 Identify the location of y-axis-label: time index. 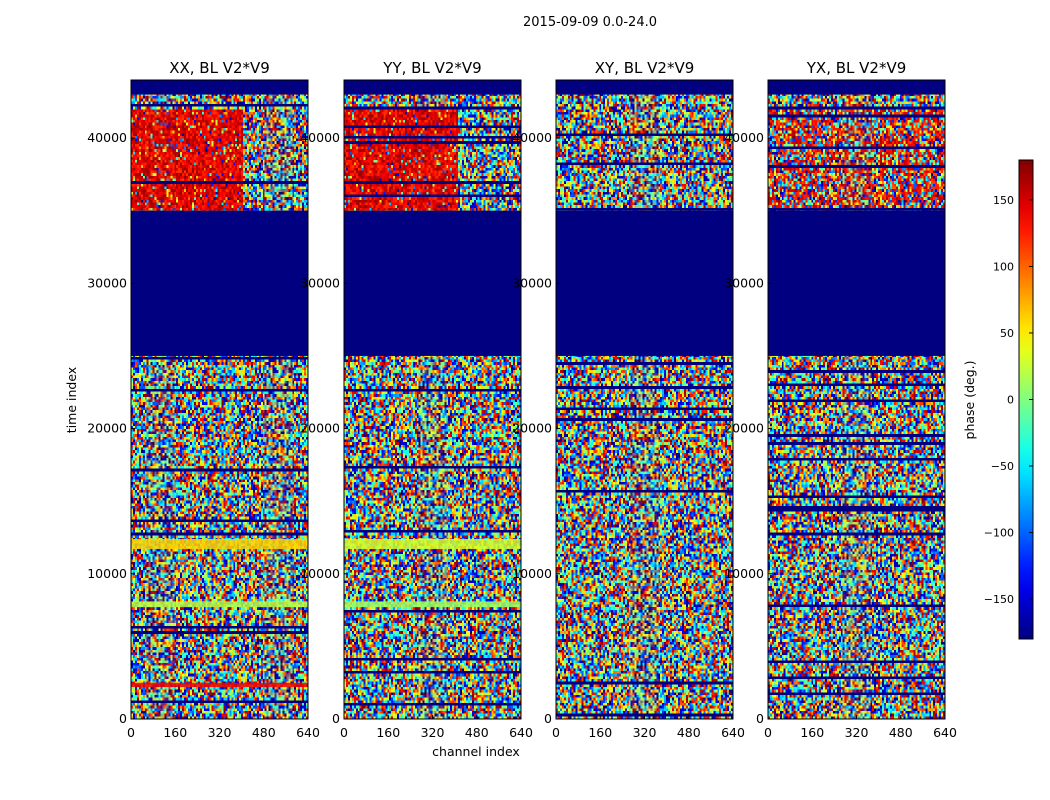
(71, 400).